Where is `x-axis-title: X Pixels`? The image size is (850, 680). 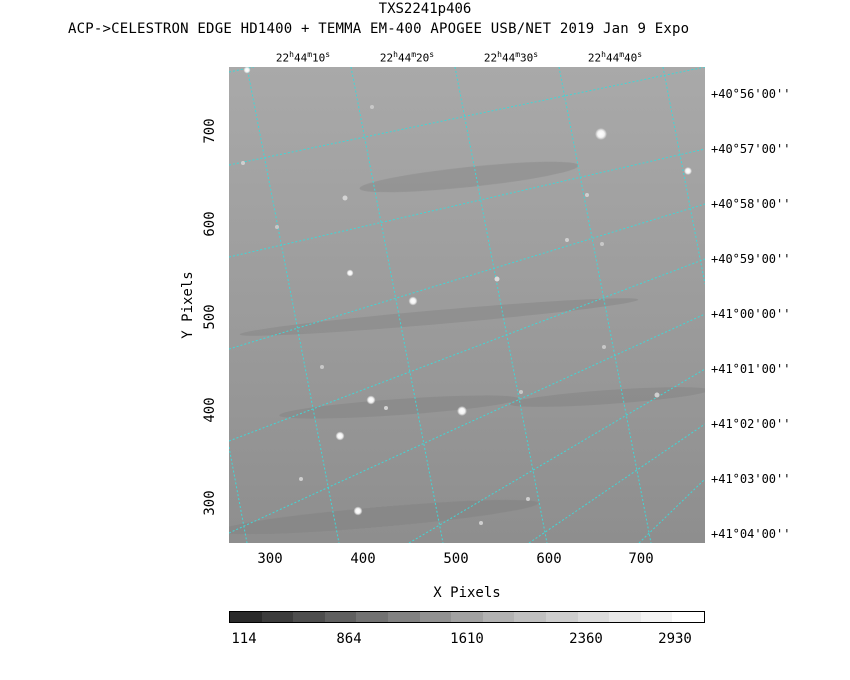
x-axis-title: X Pixels is located at coordinates (467, 593).